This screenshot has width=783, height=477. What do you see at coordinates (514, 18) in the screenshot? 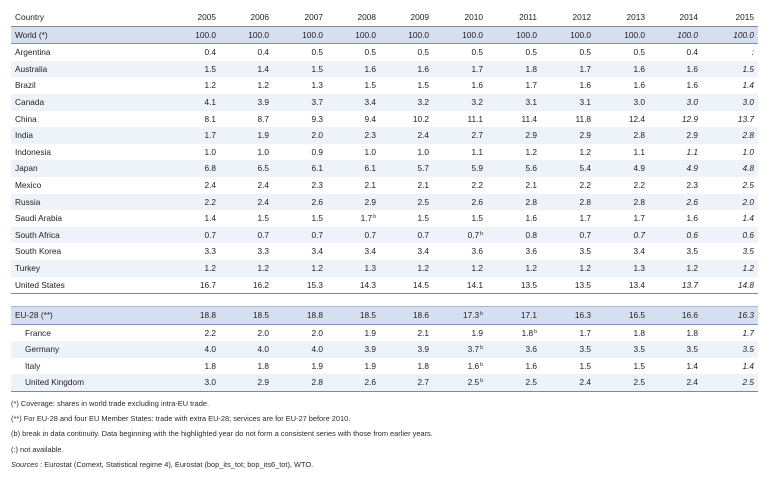
I see `year-header: 2011` at bounding box center [514, 18].